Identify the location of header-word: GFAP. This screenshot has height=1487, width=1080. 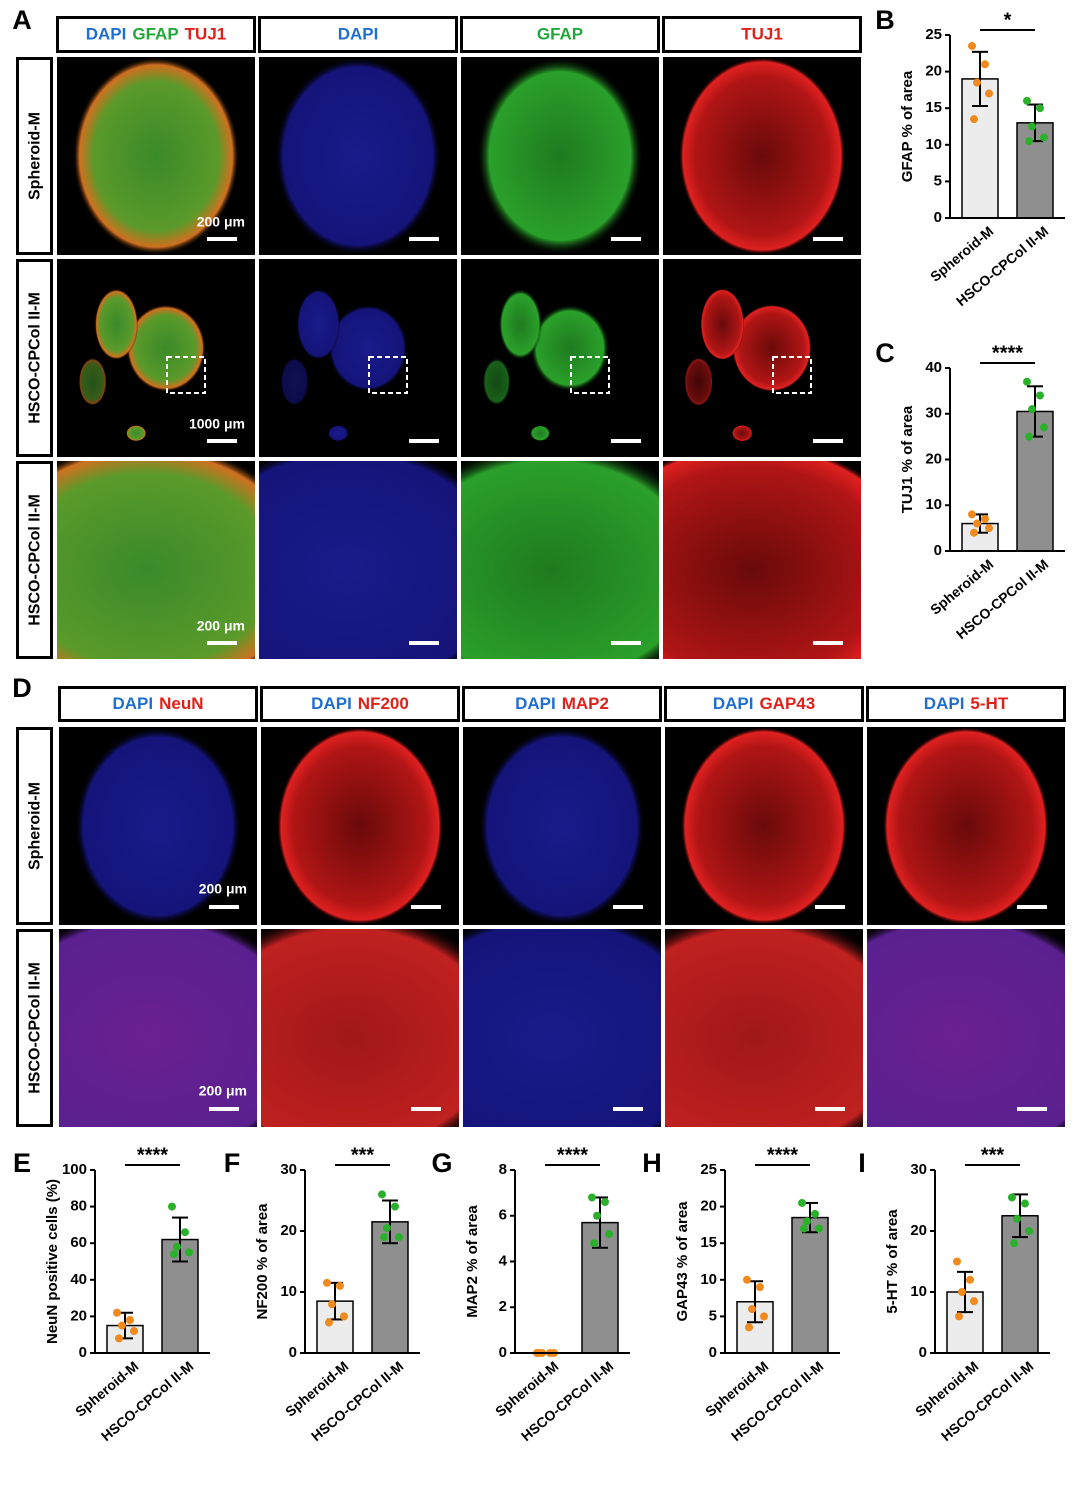
(155, 34).